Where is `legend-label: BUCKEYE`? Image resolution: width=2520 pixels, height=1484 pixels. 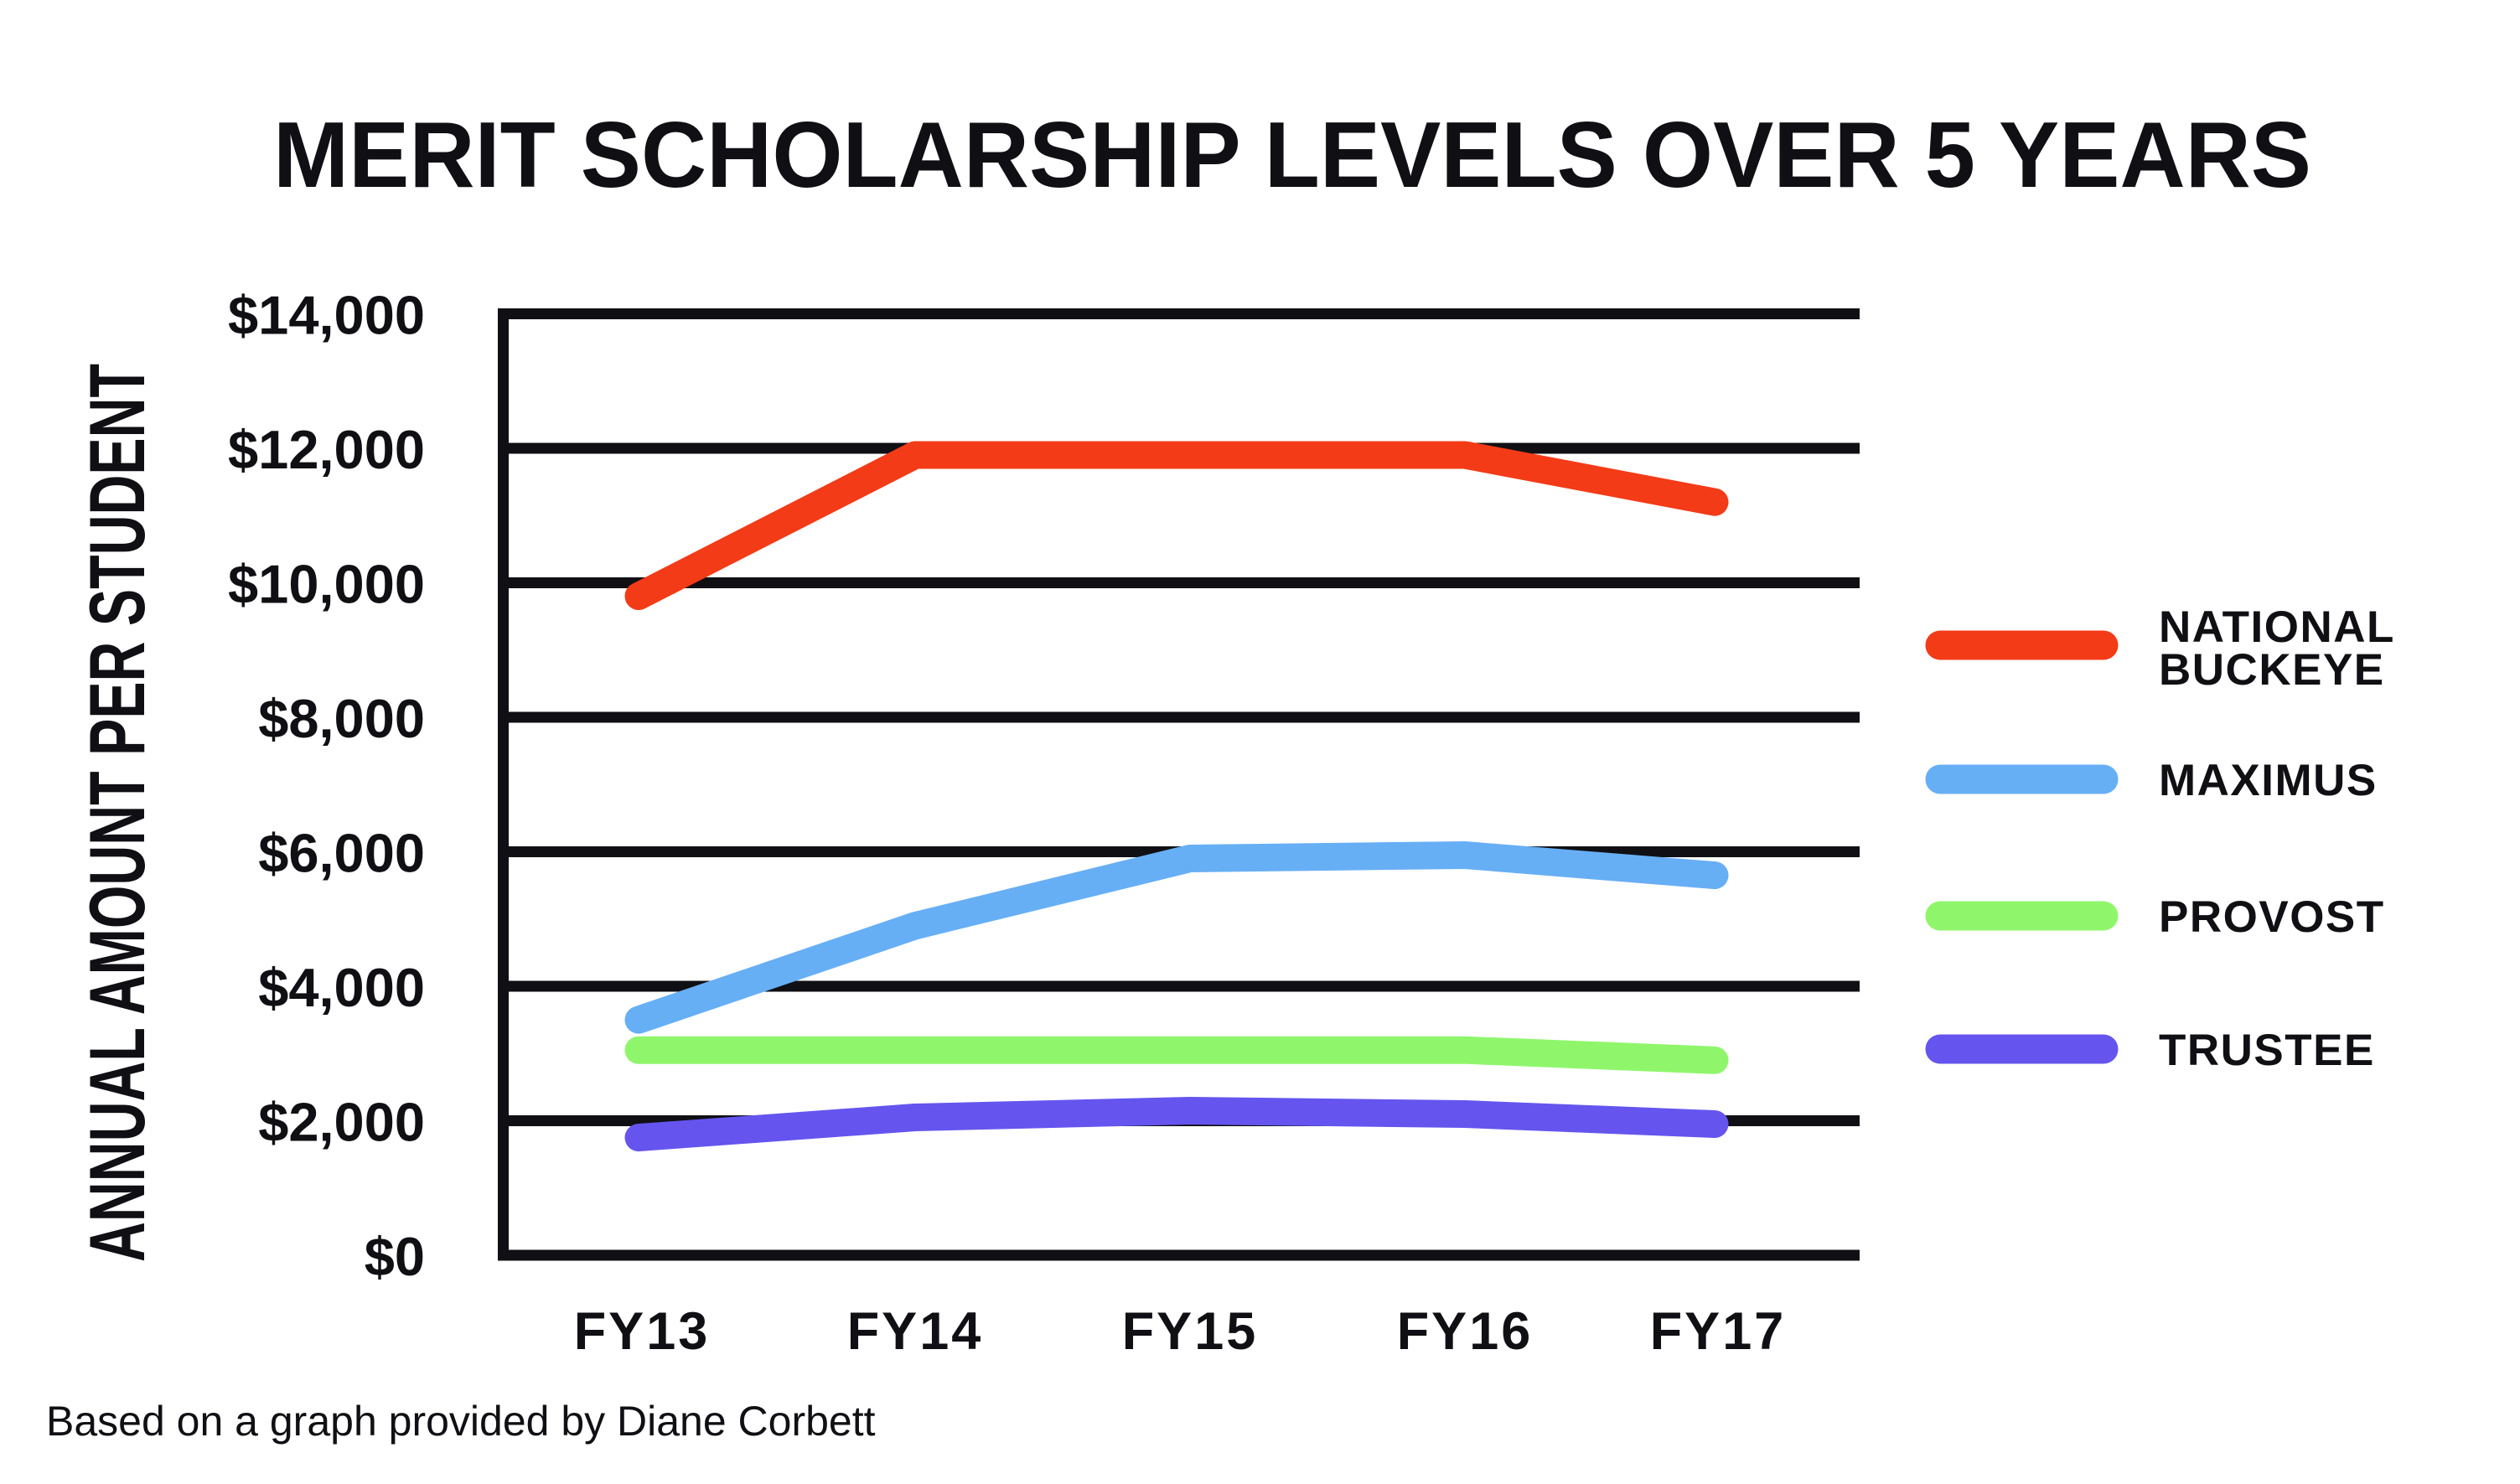
legend-label: BUCKEYE is located at coordinates (2272, 670).